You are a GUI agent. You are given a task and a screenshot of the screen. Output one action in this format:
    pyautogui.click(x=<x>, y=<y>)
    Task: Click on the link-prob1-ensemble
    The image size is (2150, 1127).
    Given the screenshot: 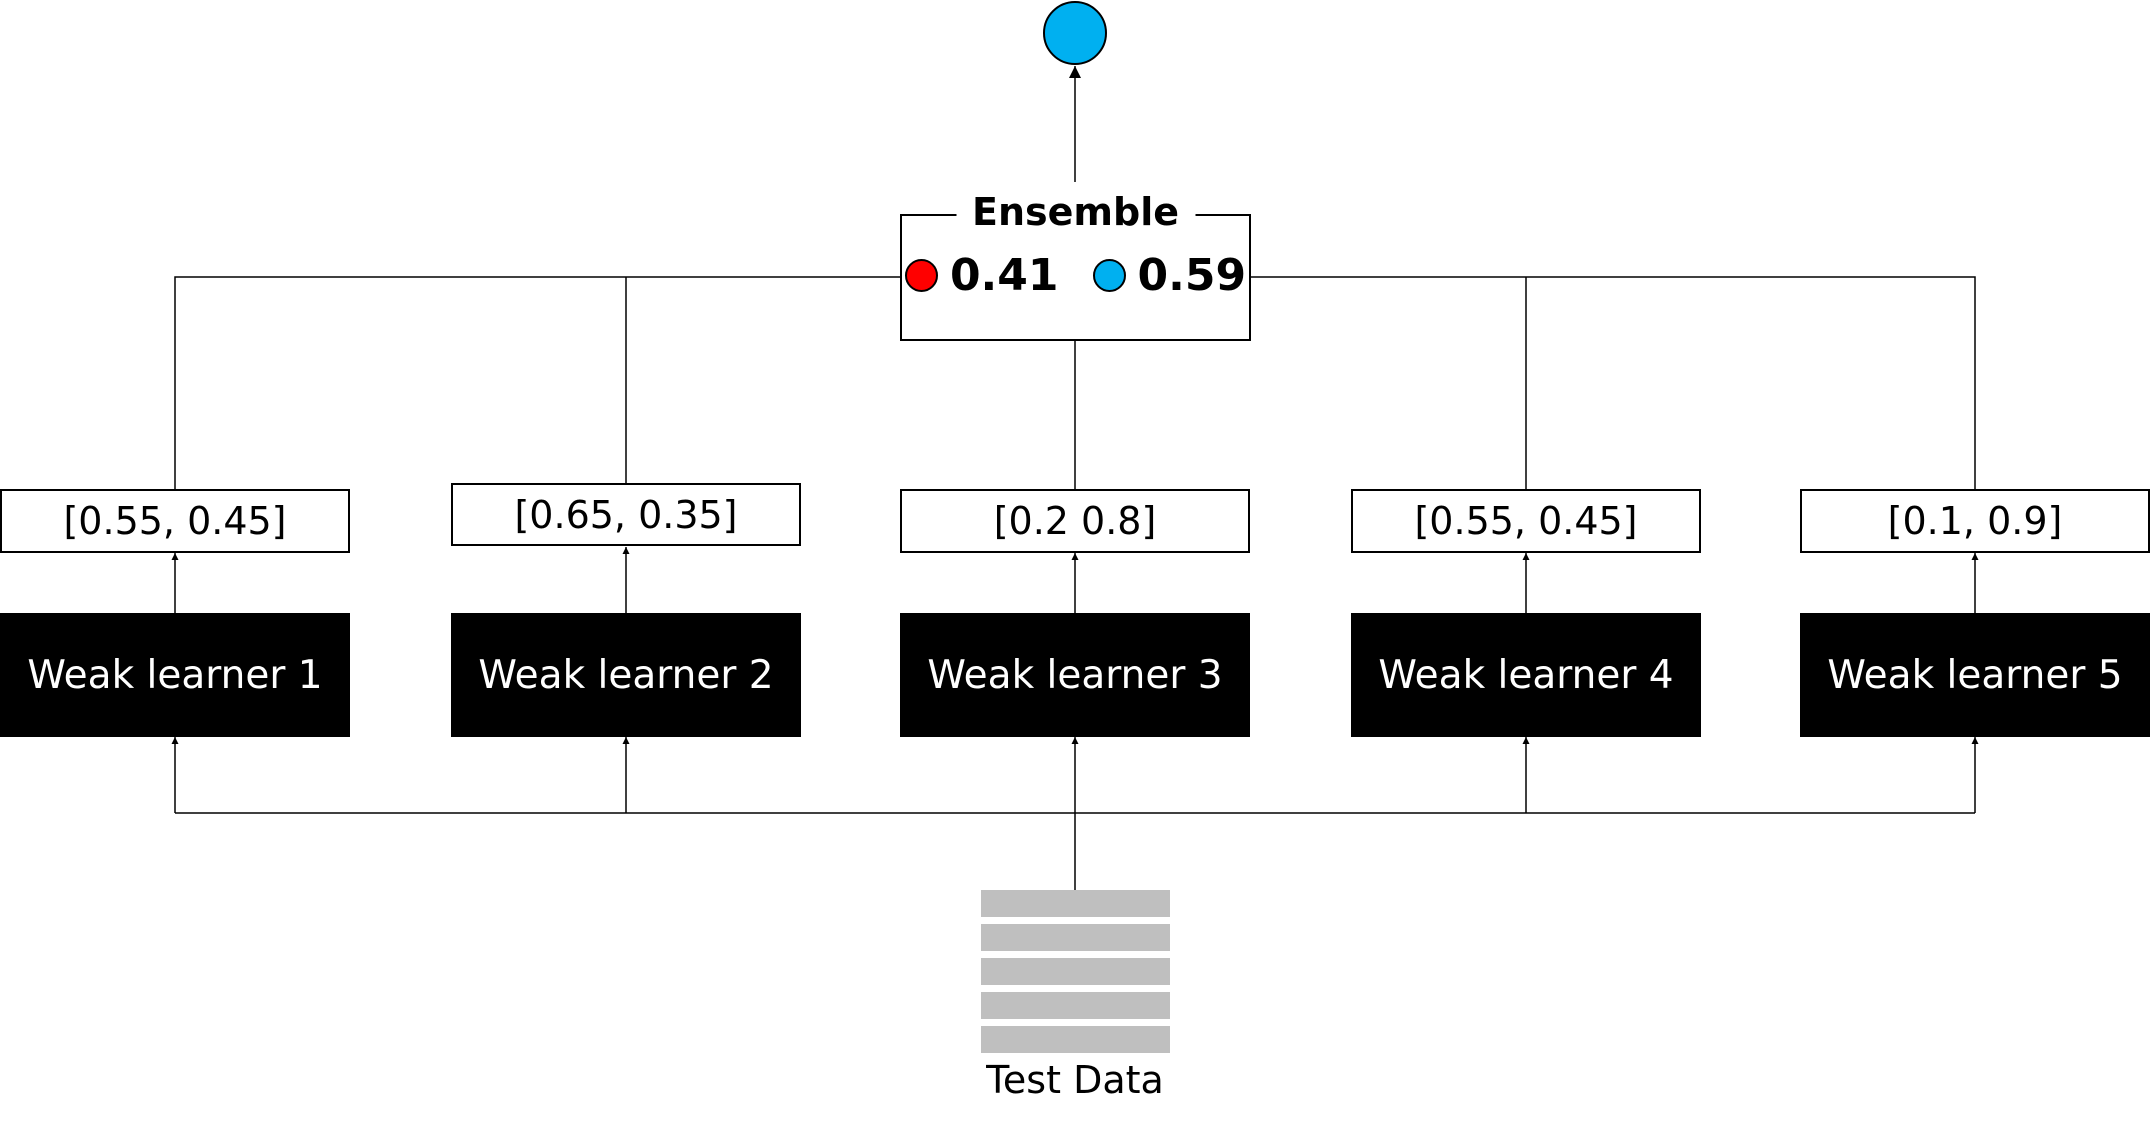 What is the action you would take?
    pyautogui.click(x=537, y=382)
    